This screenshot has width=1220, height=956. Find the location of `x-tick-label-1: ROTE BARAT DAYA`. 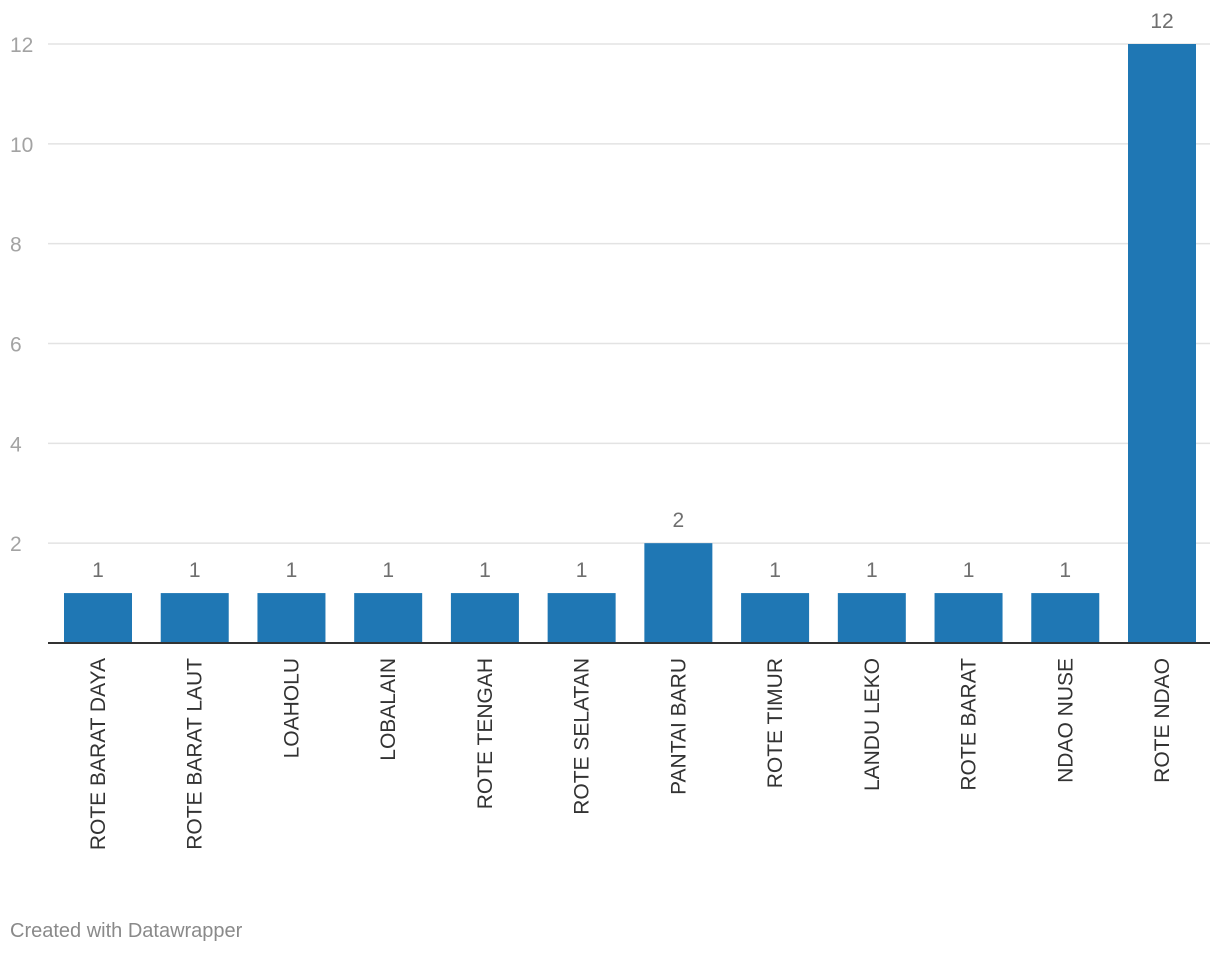

x-tick-label-1: ROTE BARAT DAYA is located at coordinates (98, 754).